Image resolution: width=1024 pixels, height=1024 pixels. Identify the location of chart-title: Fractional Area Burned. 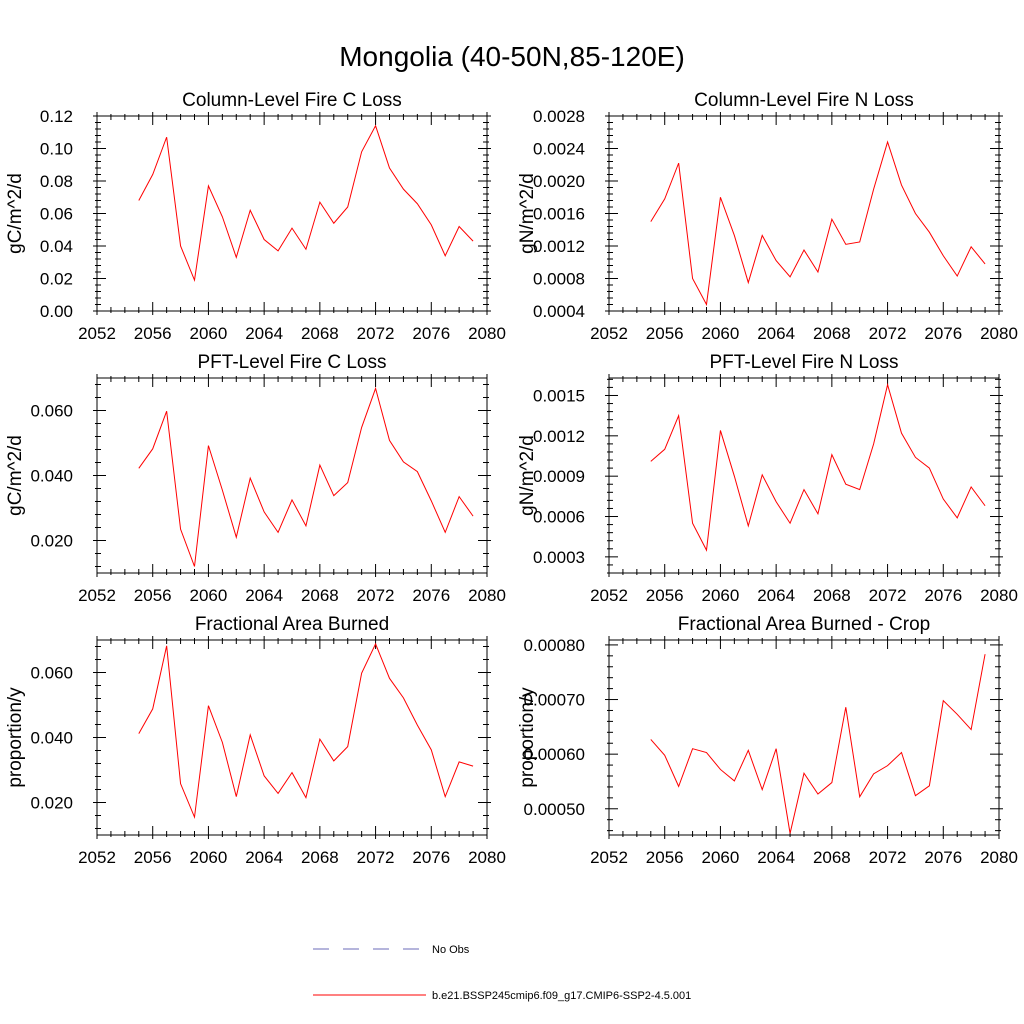
(292, 624).